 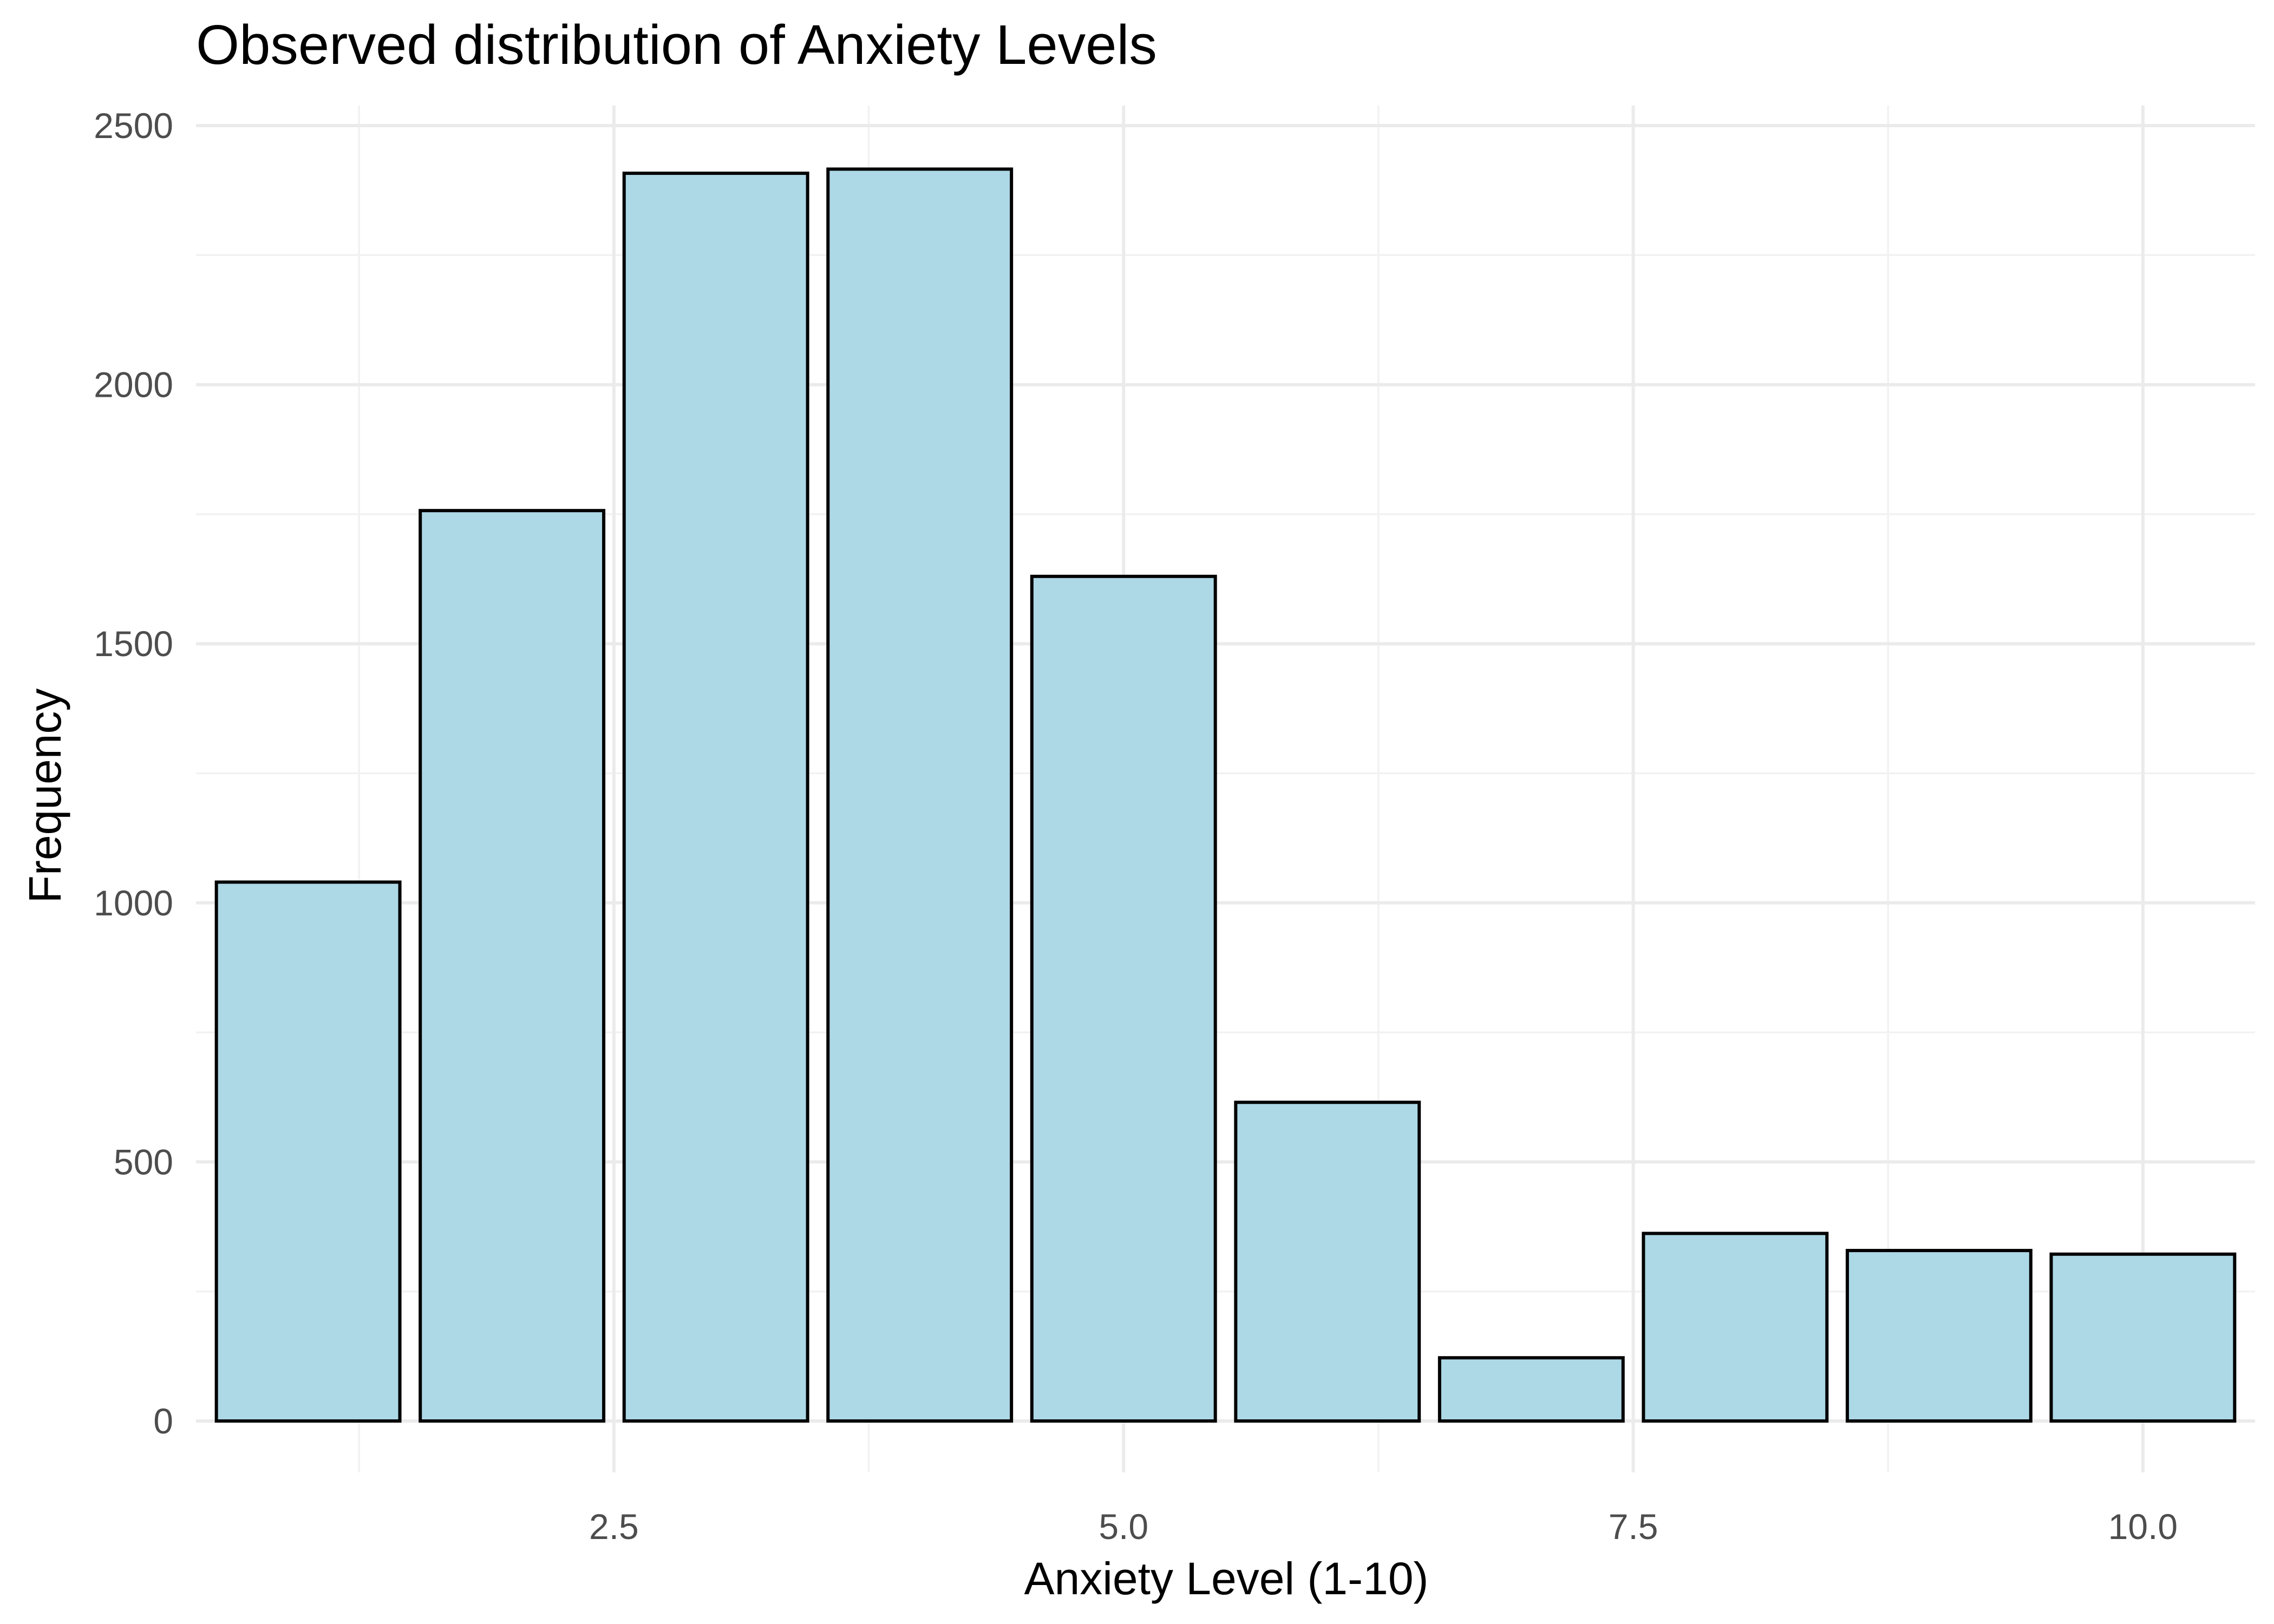 What do you see at coordinates (163, 1421) in the screenshot?
I see `y-tick-label: 0` at bounding box center [163, 1421].